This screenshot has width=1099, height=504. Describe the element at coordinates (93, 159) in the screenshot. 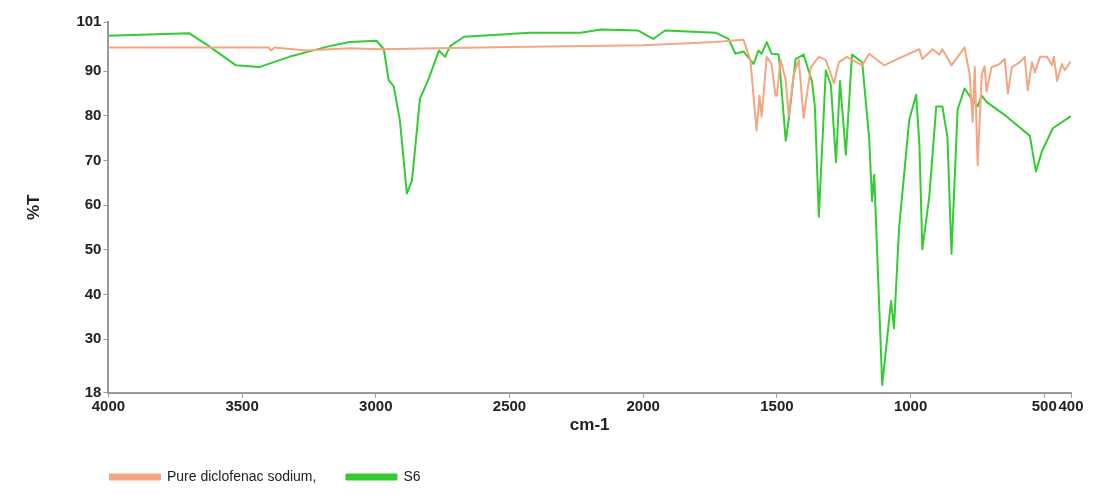

I see `y-tick-label: 70` at that location.